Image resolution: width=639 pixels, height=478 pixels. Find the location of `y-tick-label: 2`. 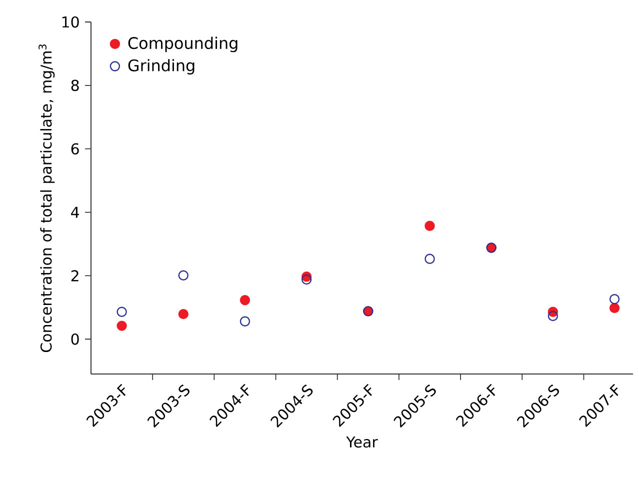

y-tick-label: 2 is located at coordinates (74, 276).